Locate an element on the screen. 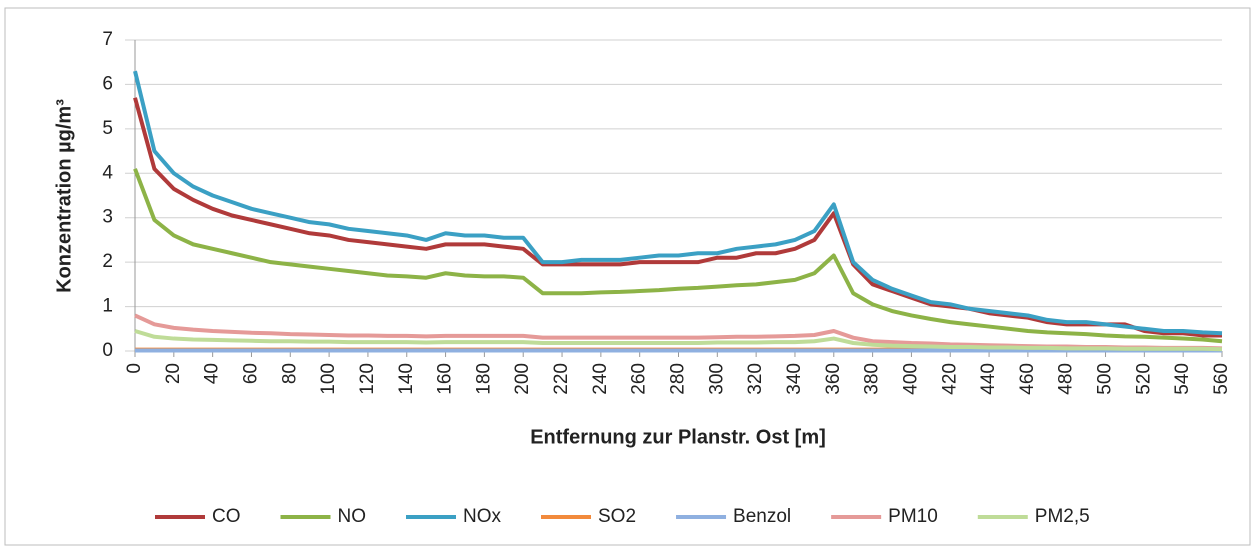 The height and width of the screenshot is (550, 1259). x-tick-label: 240 is located at coordinates (600, 379).